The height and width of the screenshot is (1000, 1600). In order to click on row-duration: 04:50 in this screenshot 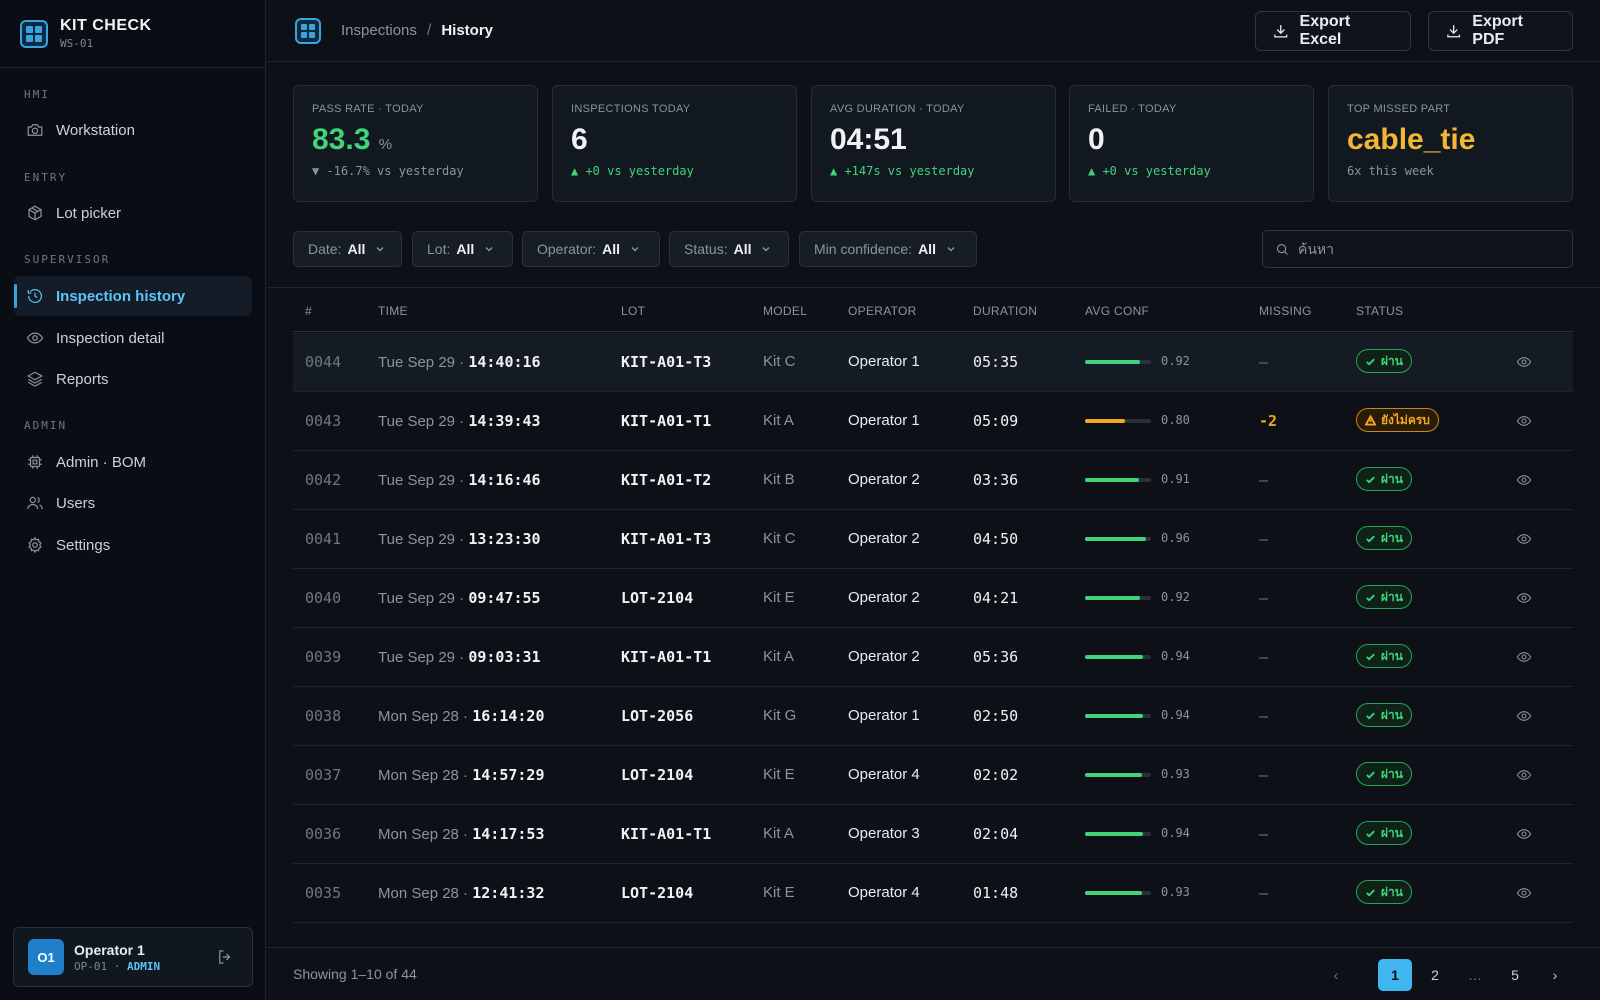, I will do `click(996, 539)`.